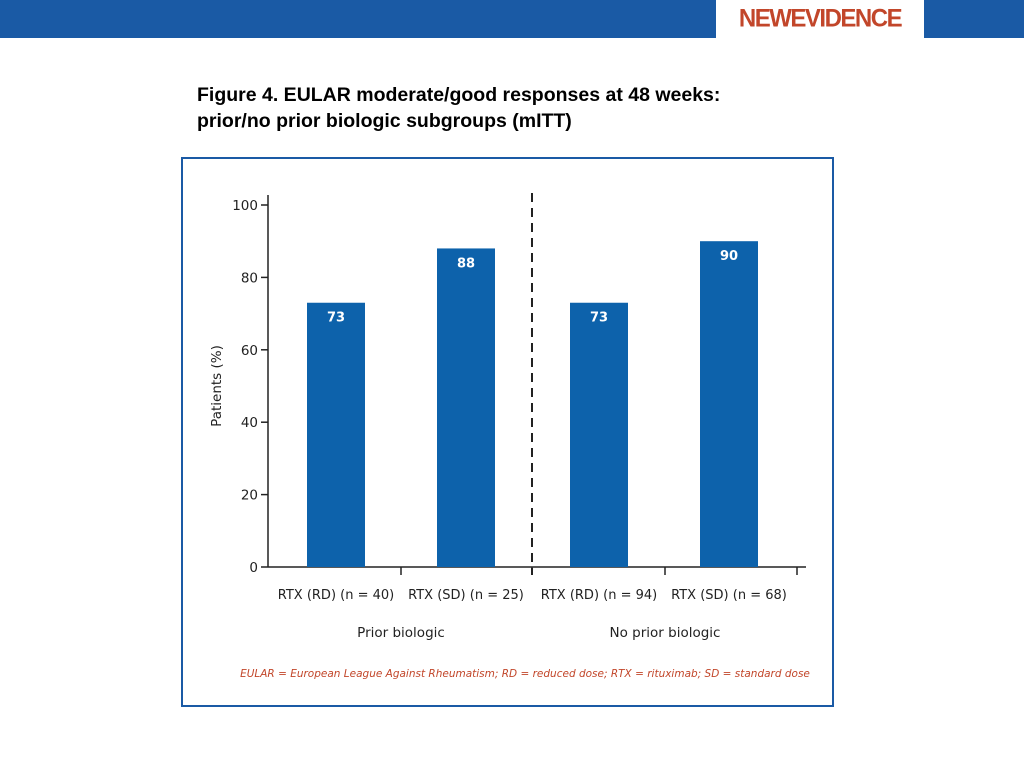 This screenshot has height=768, width=1024. Describe the element at coordinates (729, 595) in the screenshot. I see `x-category-label: RTX (SD) (n = 68)` at that location.